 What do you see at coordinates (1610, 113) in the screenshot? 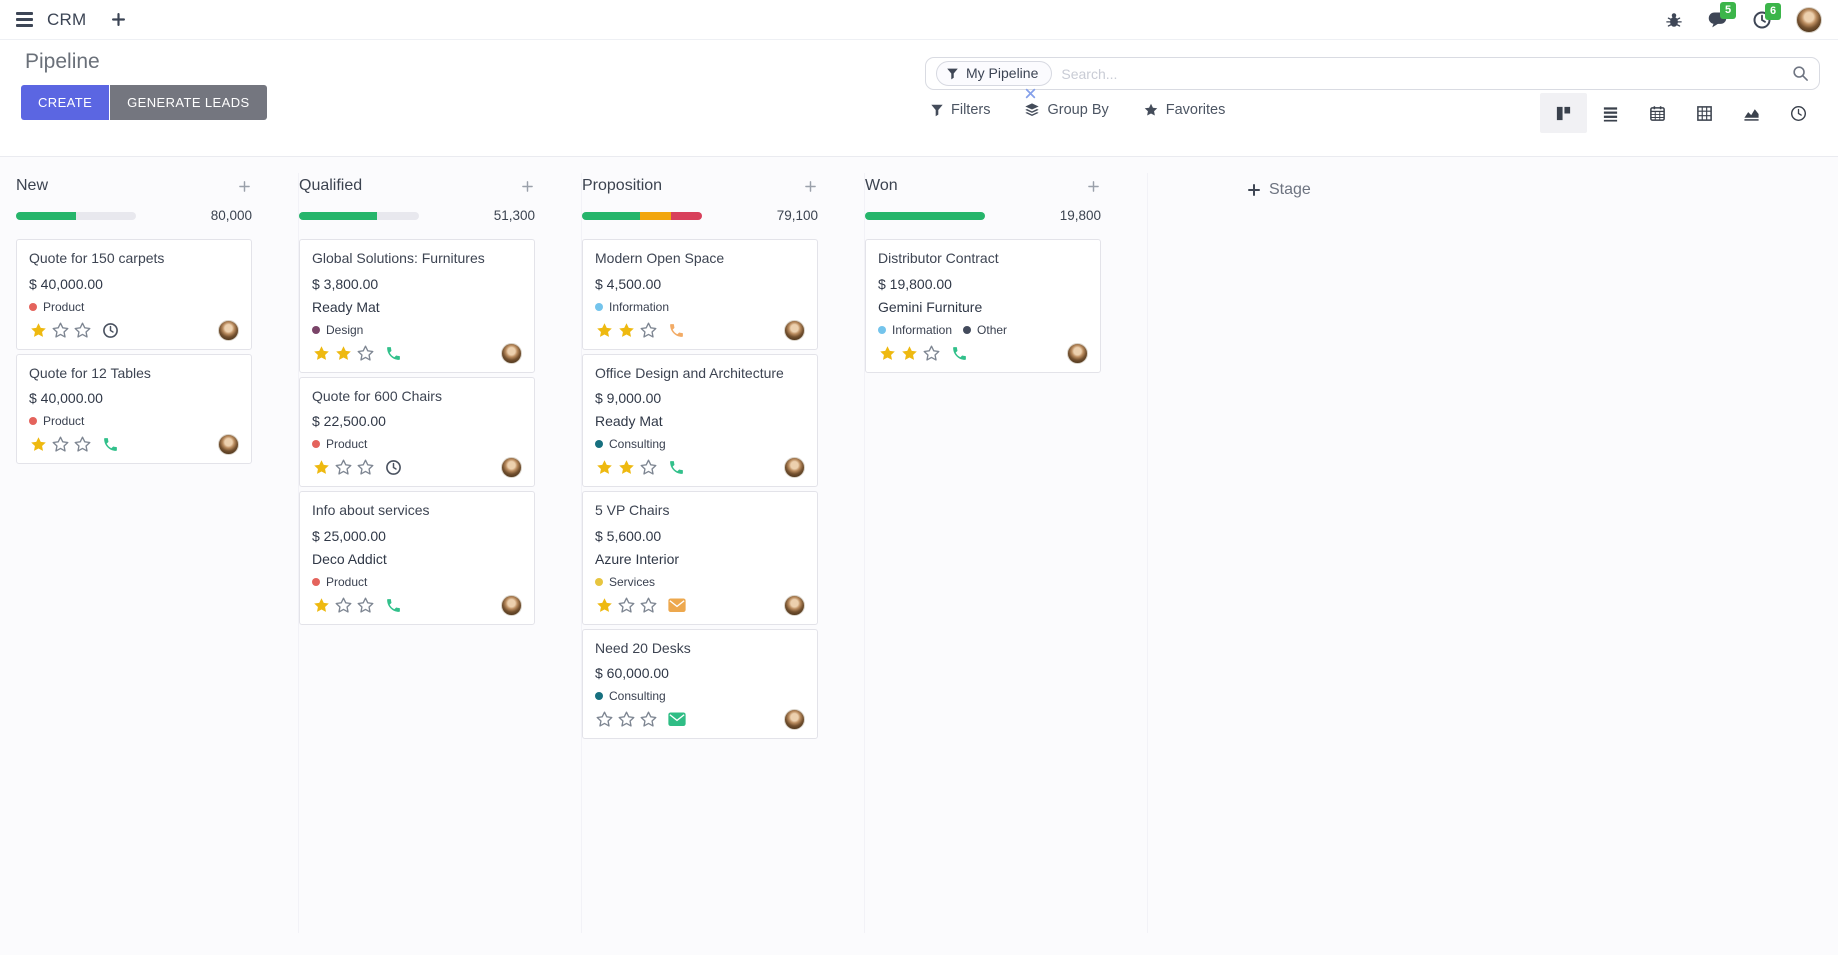
I see `view-list-button` at bounding box center [1610, 113].